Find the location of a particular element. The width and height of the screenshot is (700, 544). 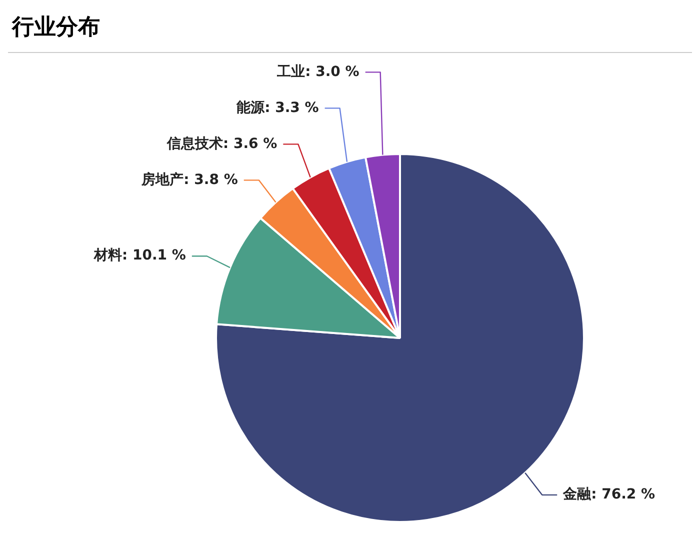

slice-label: 材料: 10.1 % is located at coordinates (139, 256).